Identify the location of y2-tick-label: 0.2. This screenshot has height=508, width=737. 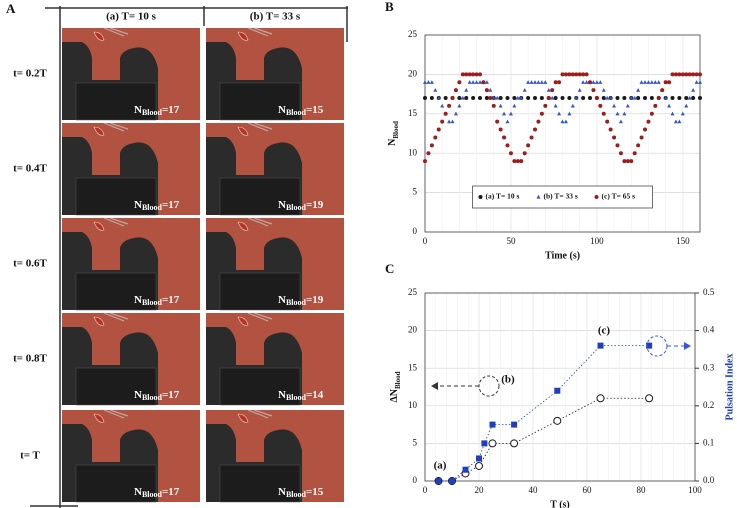
(708, 405).